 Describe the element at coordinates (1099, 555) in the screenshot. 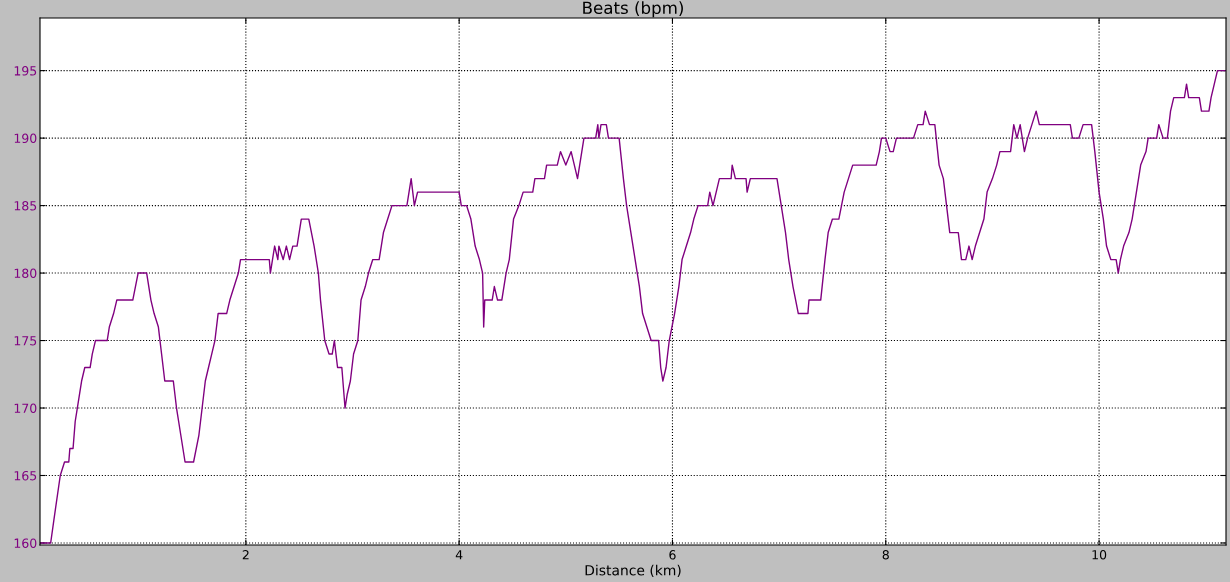

I see `x-tick-label: 10` at that location.